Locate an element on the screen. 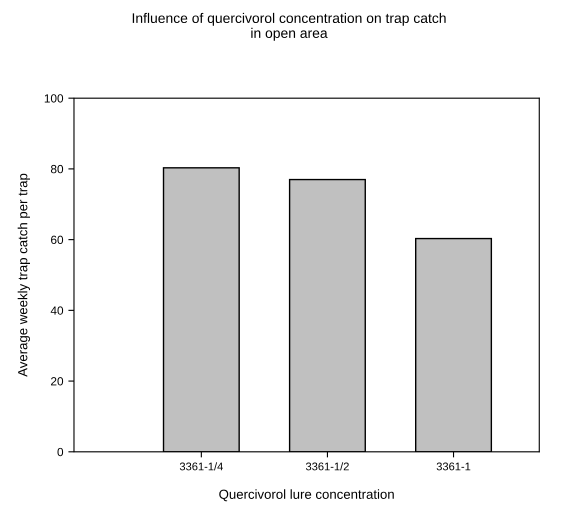  y-tick-label: 60 is located at coordinates (57, 240).